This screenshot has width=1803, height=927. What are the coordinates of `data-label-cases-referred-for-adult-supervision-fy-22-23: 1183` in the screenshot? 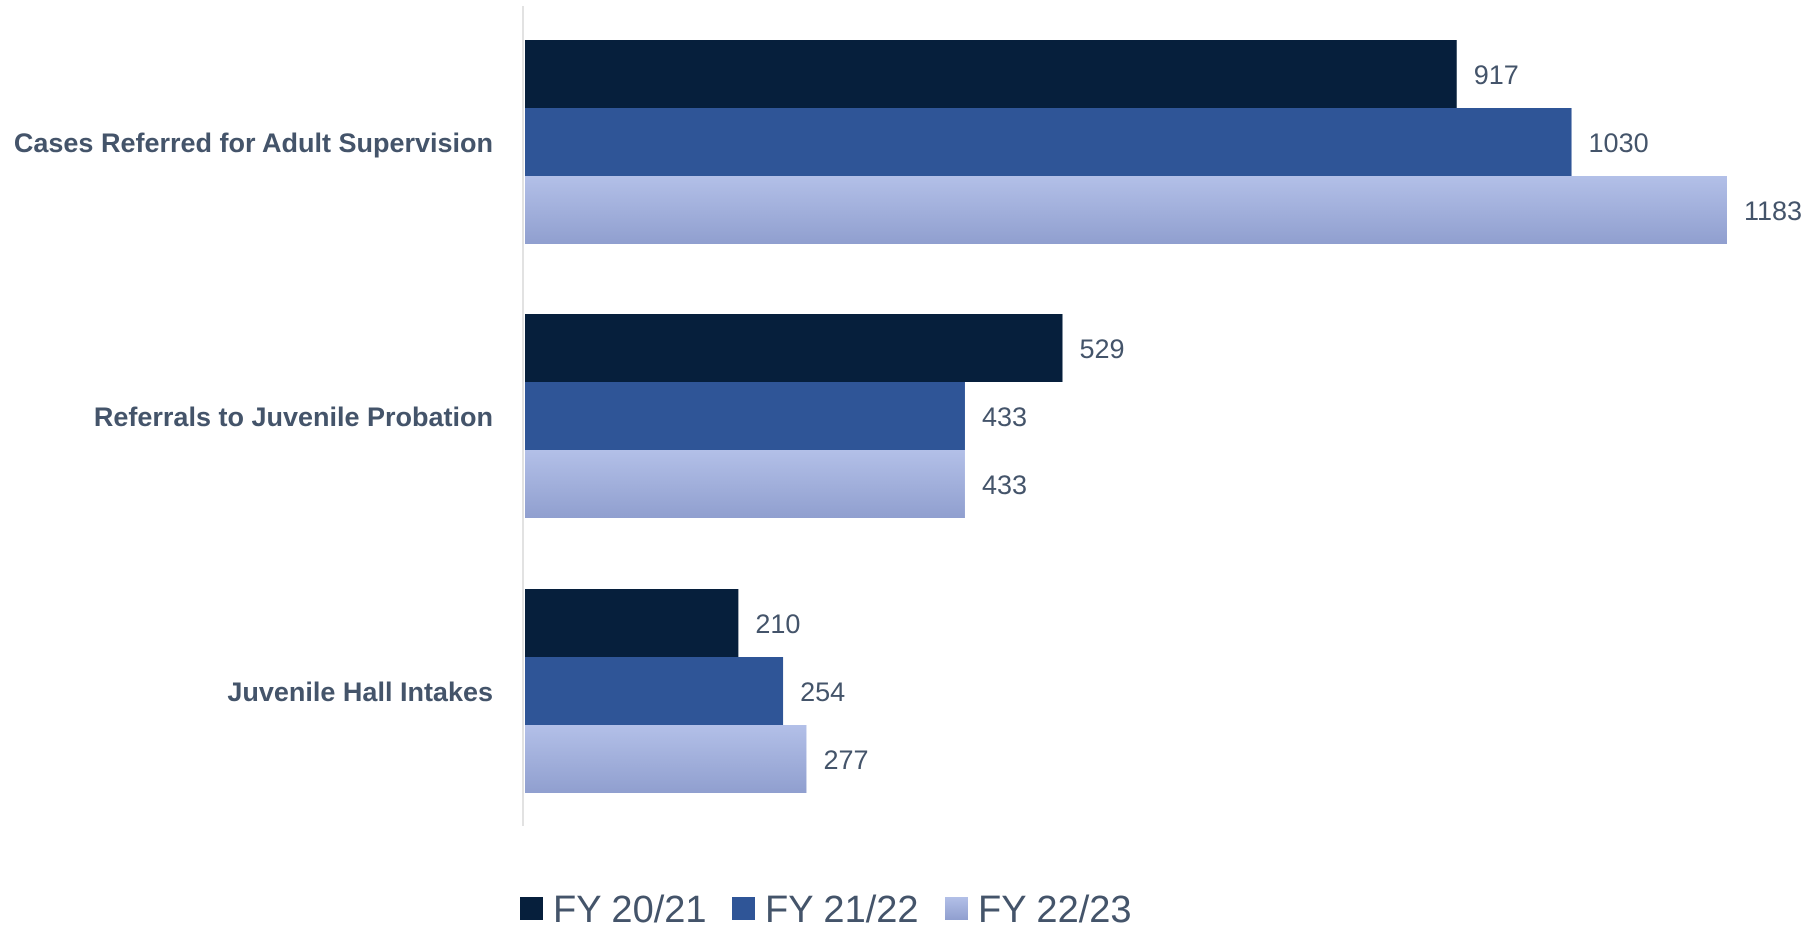 It's located at (1773, 211).